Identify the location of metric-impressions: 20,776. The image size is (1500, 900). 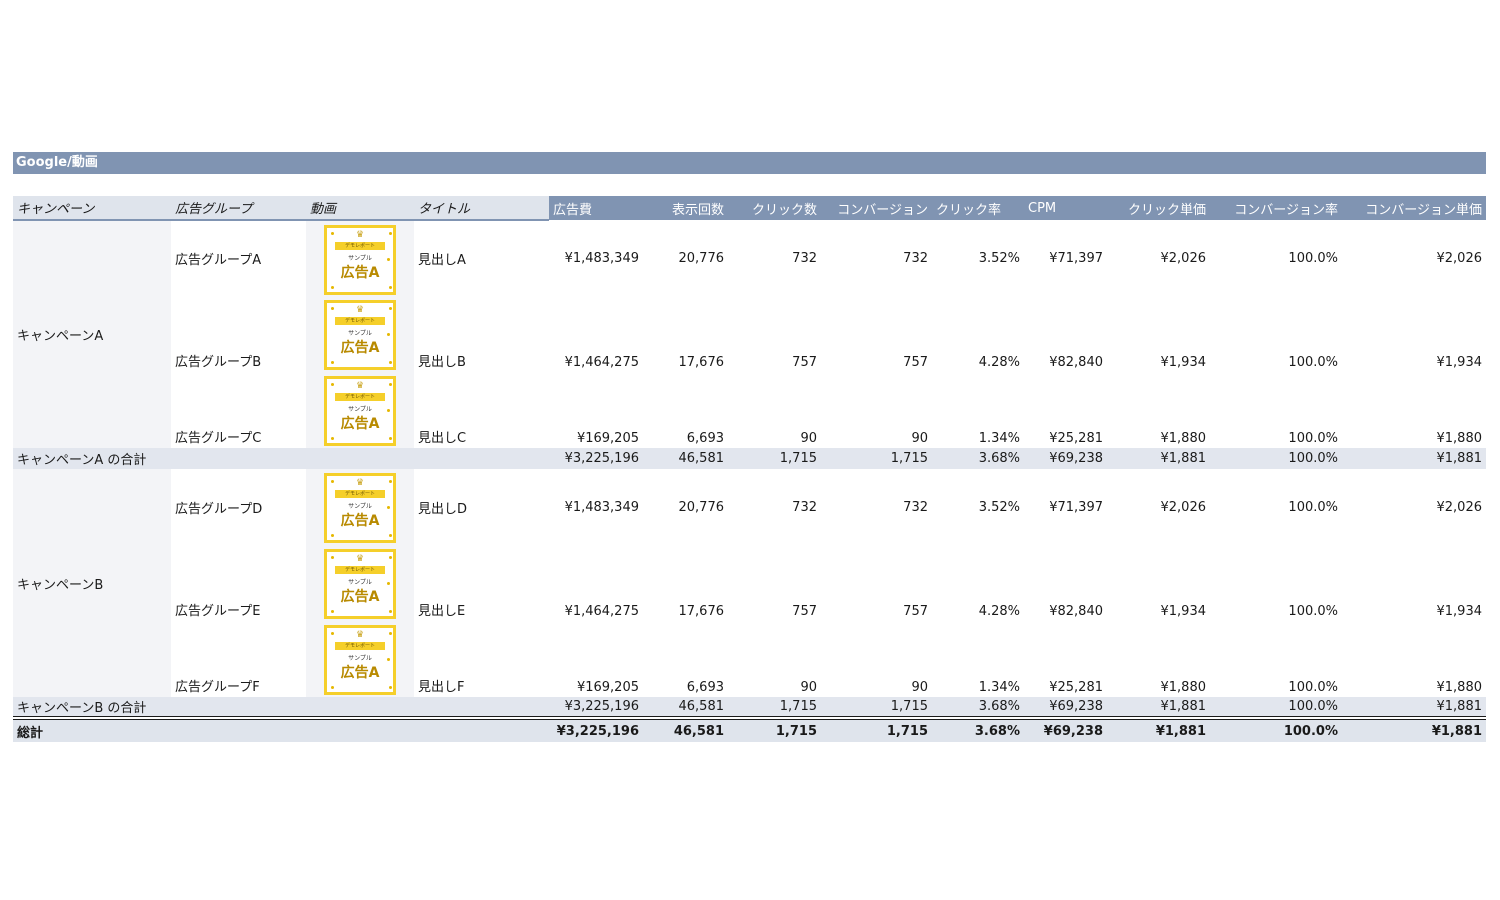
(701, 507).